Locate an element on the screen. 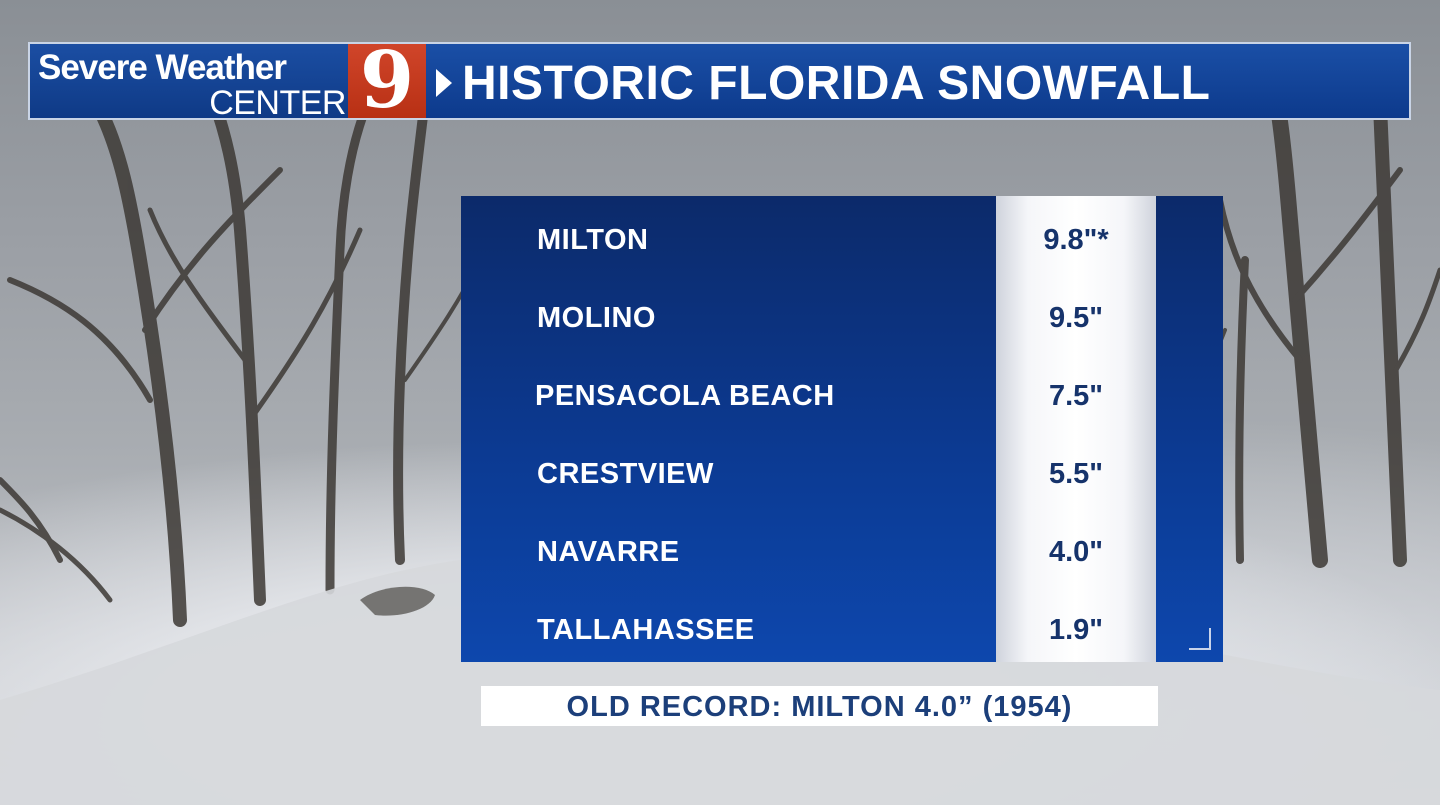  table-row: TALLAHASSEE 1.9" is located at coordinates (842, 629).